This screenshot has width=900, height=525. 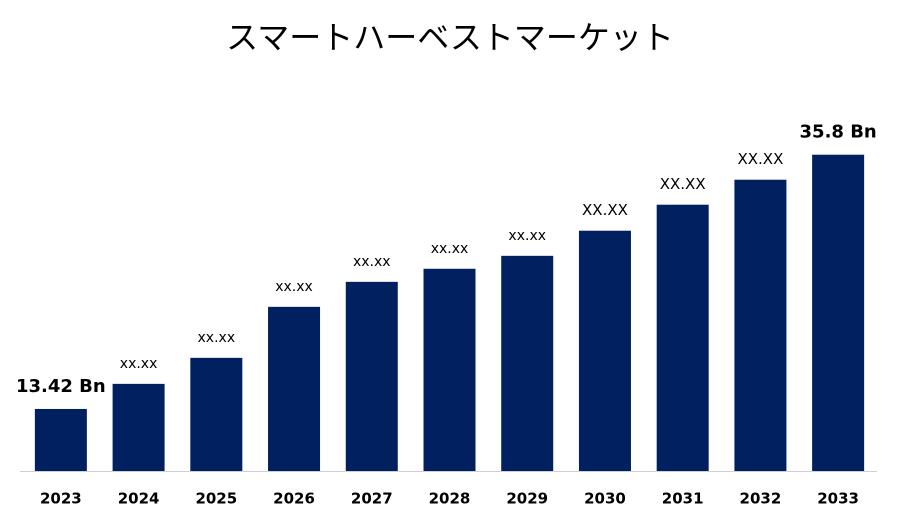 What do you see at coordinates (450, 38) in the screenshot?
I see `chart-title: スマートハーベストマーケット` at bounding box center [450, 38].